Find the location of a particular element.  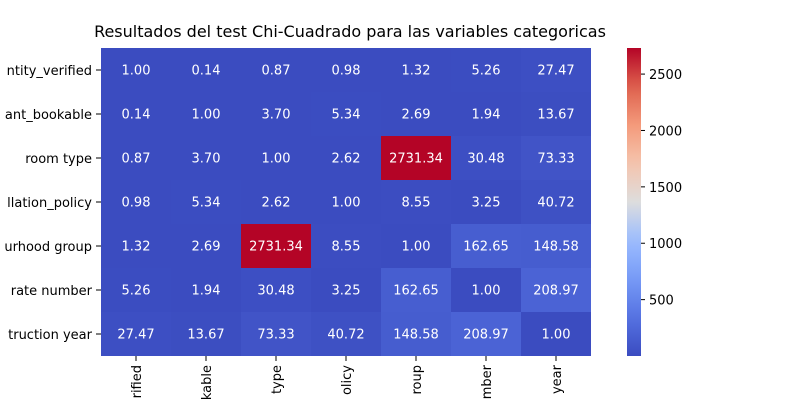

cell-value-label: 0.87 is located at coordinates (136, 159).